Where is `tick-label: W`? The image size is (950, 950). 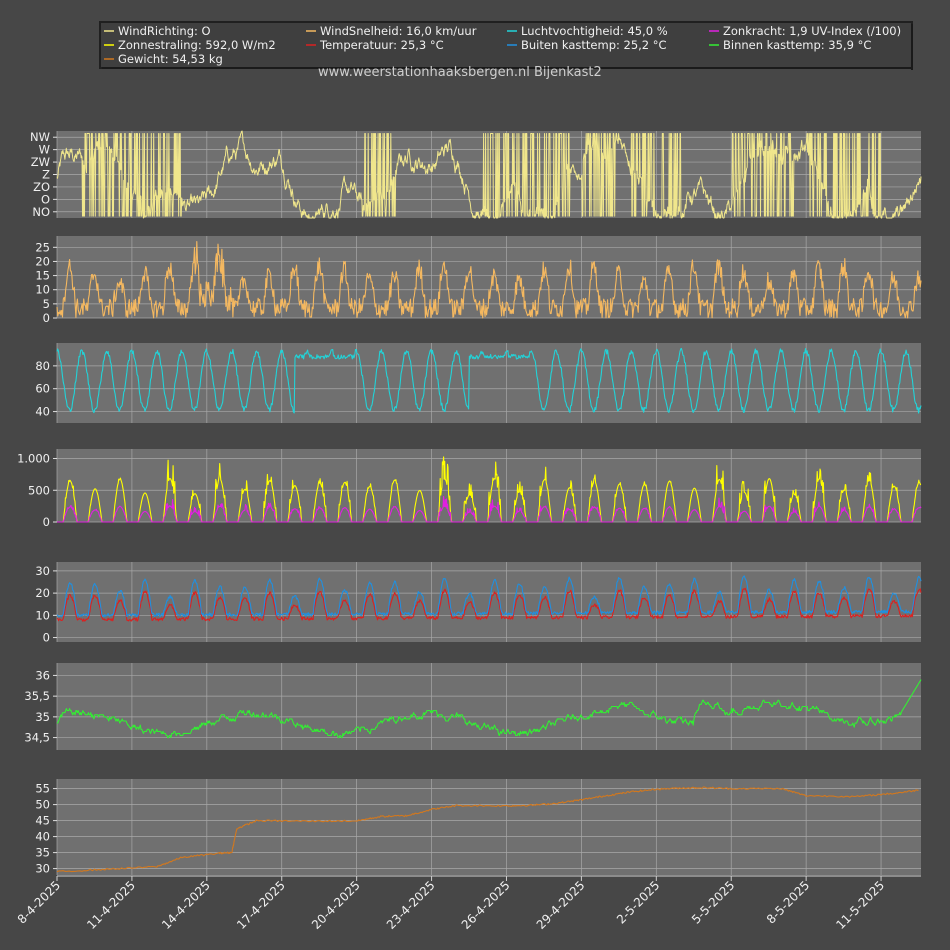 tick-label: W is located at coordinates (44, 150).